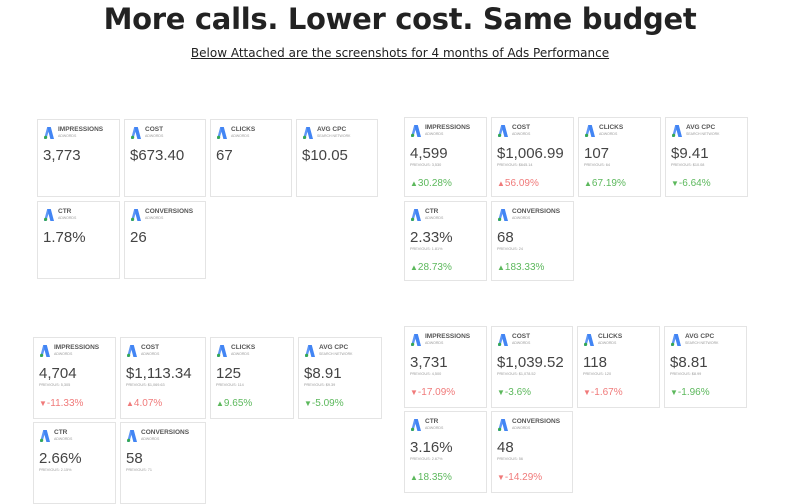 The height and width of the screenshot is (504, 800). What do you see at coordinates (139, 470) in the screenshot?
I see `metric-previous: PREVIOUS: 71` at bounding box center [139, 470].